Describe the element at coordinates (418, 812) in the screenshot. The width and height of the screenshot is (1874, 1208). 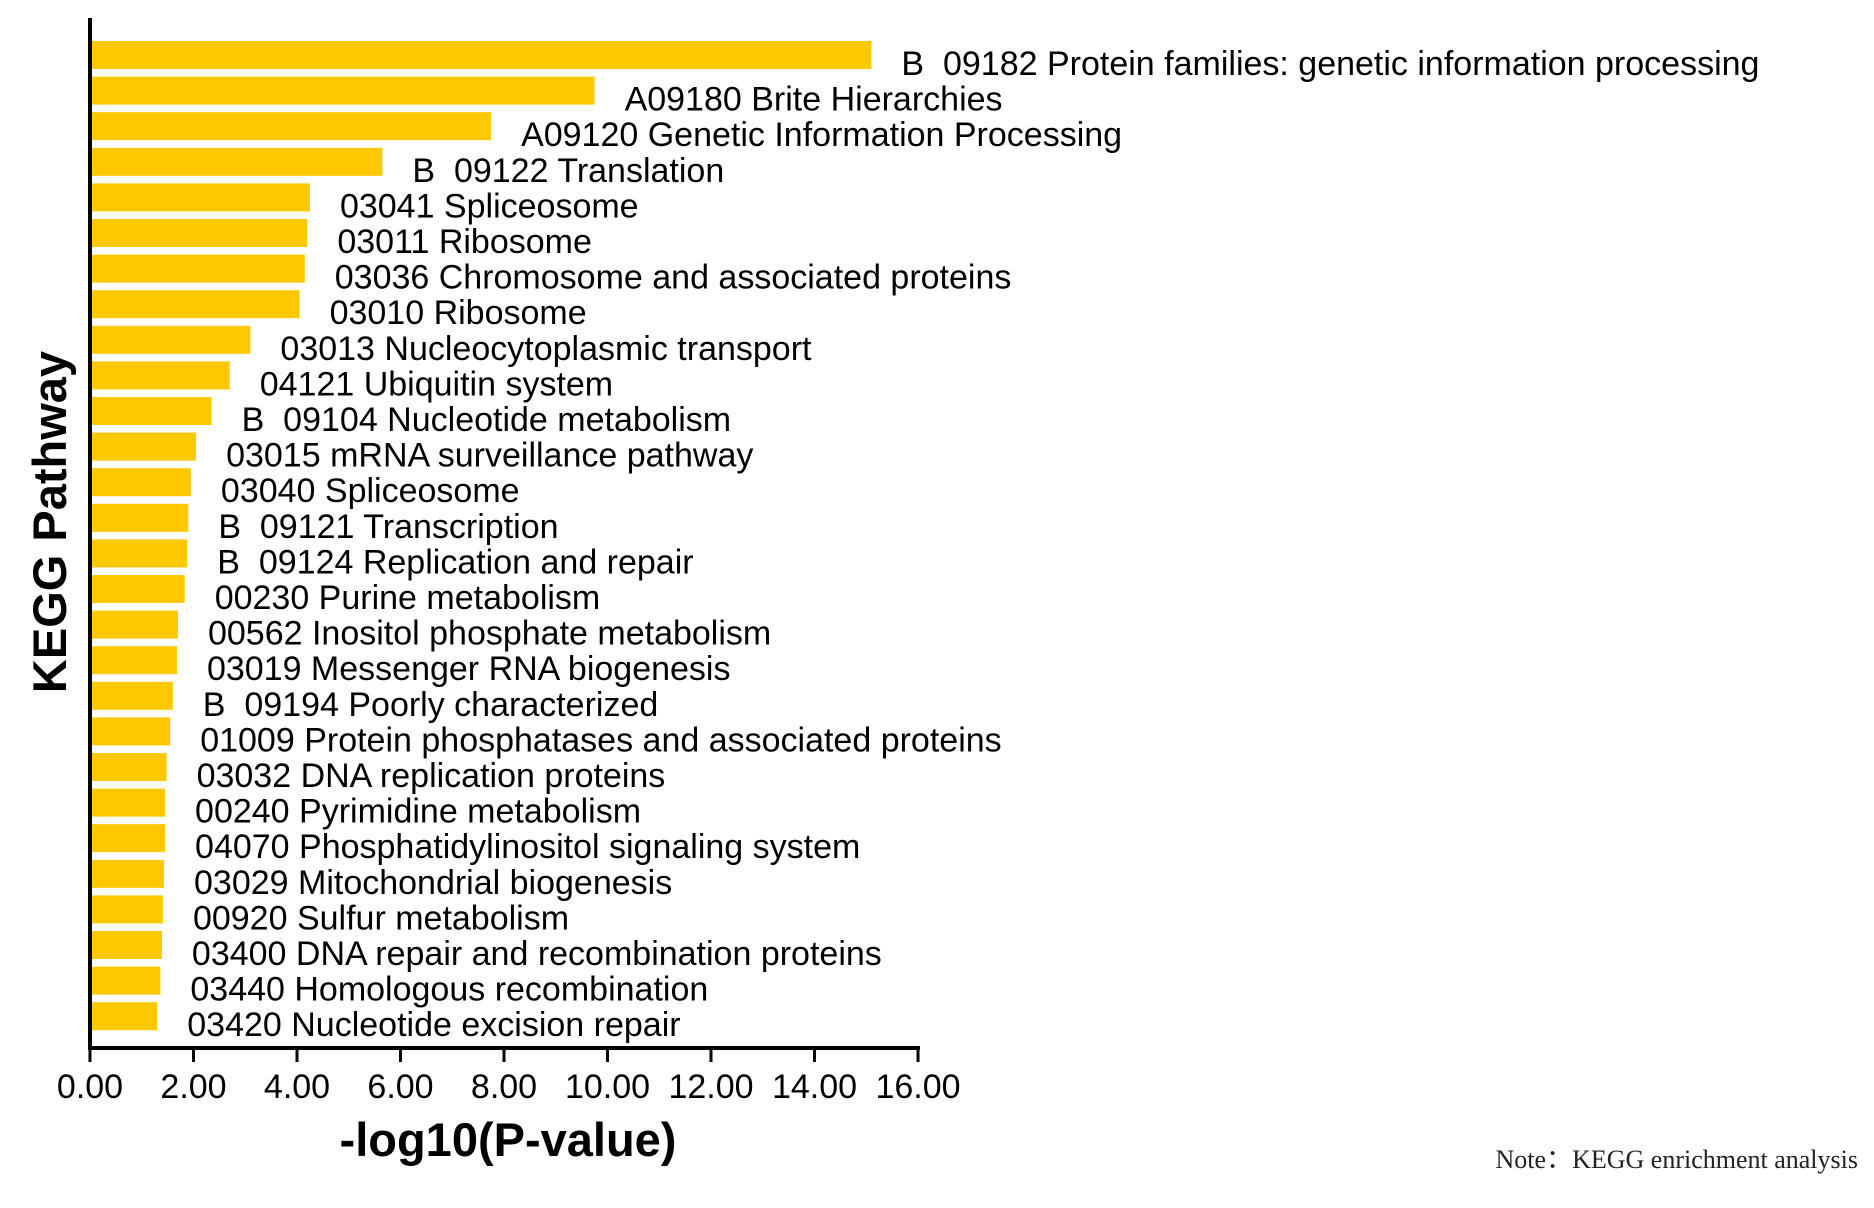
I see `bar-label-21: 00240 Pyrimidine metabolism` at that location.